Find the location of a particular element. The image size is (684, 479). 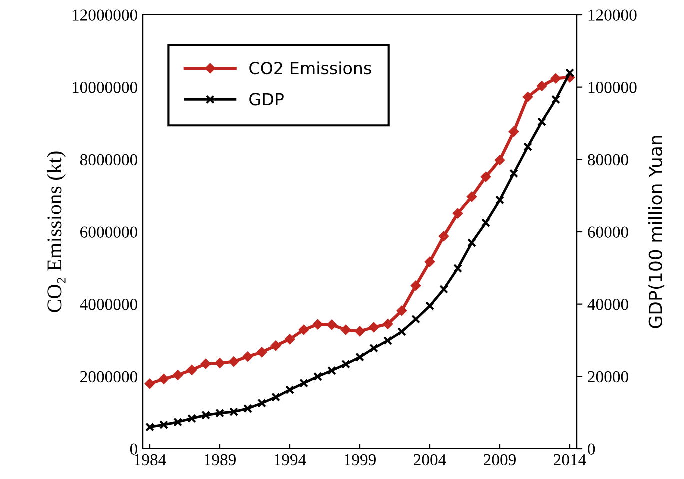

legend-label: GDP is located at coordinates (267, 99).